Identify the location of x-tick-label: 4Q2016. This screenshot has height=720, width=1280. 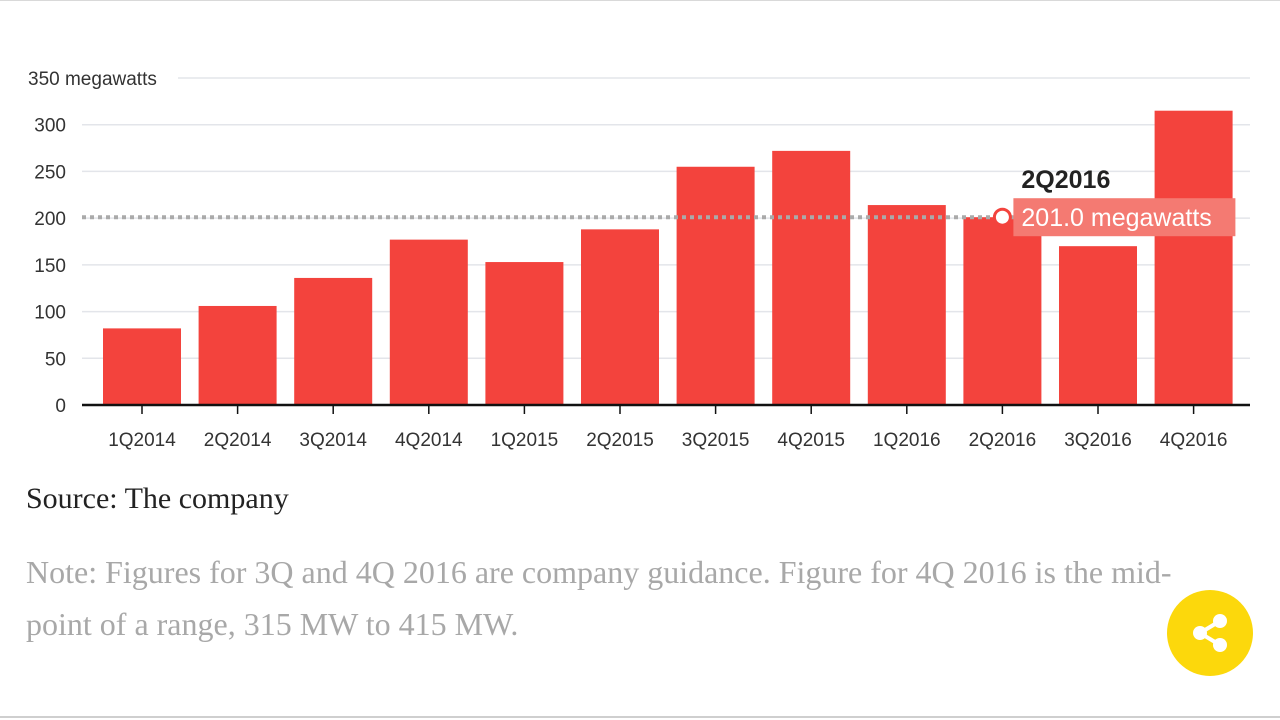
(1194, 440).